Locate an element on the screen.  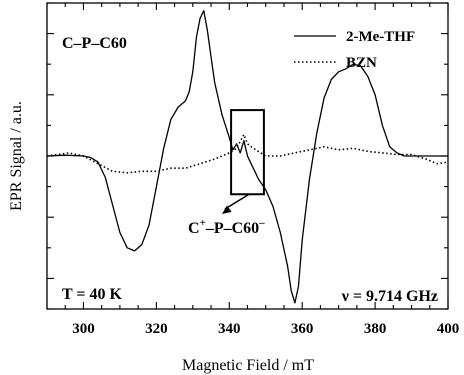
callout-arrow is located at coordinates (237, 201).